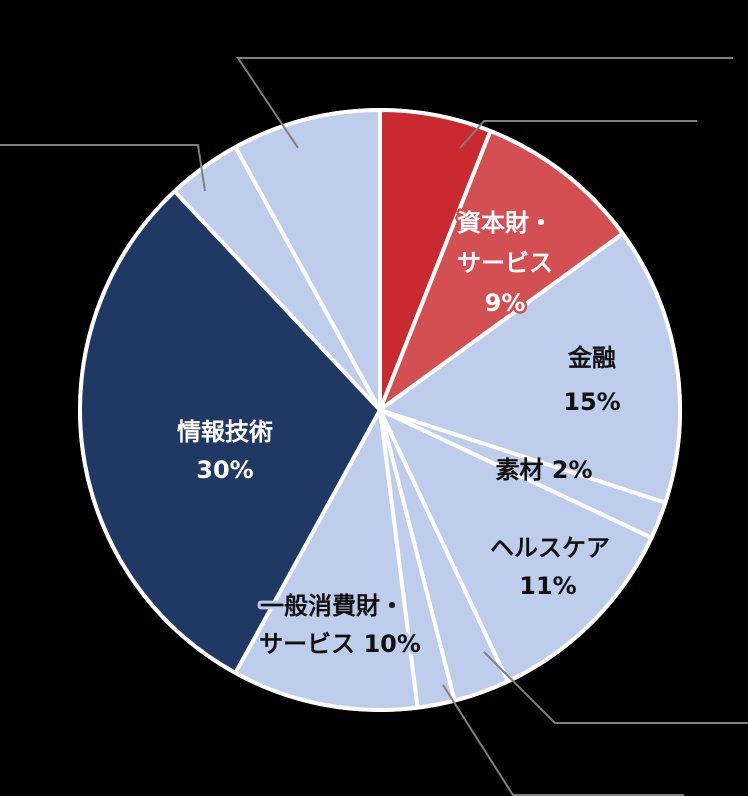 Image resolution: width=748 pixels, height=796 pixels. What do you see at coordinates (591, 358) in the screenshot?
I see `label-financials-name: 金融` at bounding box center [591, 358].